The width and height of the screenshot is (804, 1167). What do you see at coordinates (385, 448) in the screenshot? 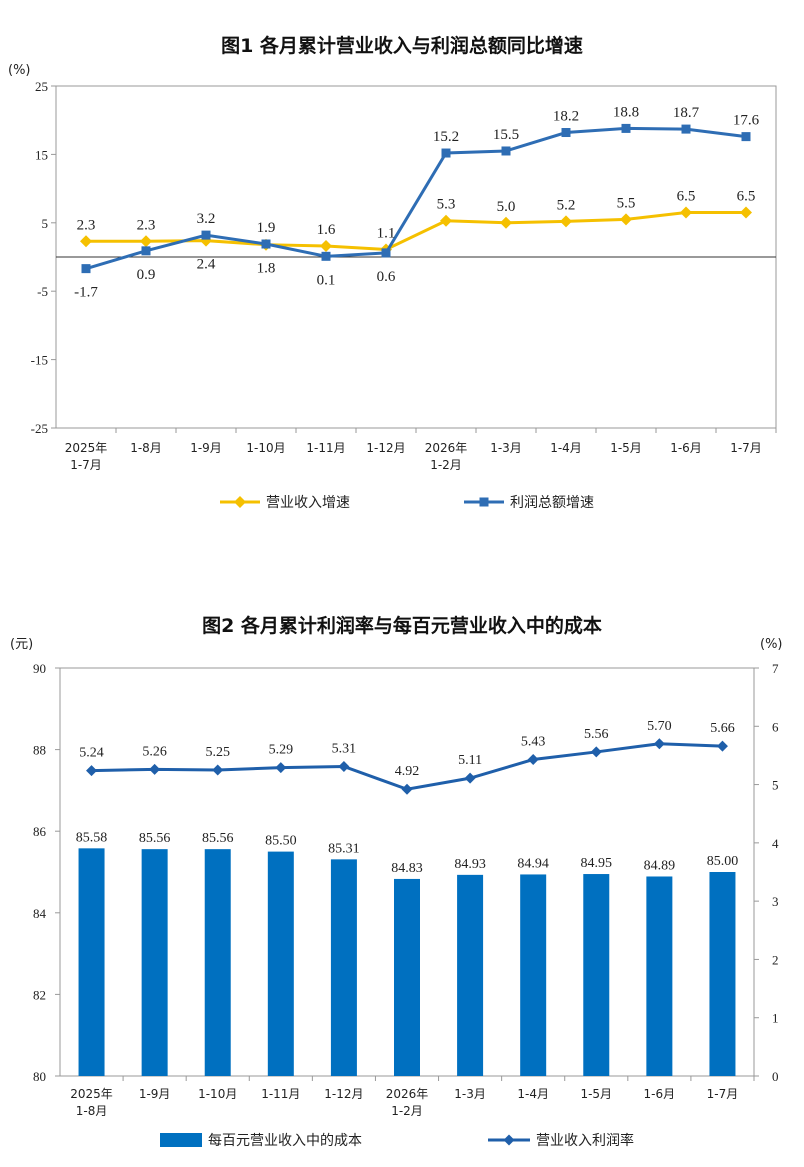
I see `x-tick-label: 1-12月` at bounding box center [385, 448].